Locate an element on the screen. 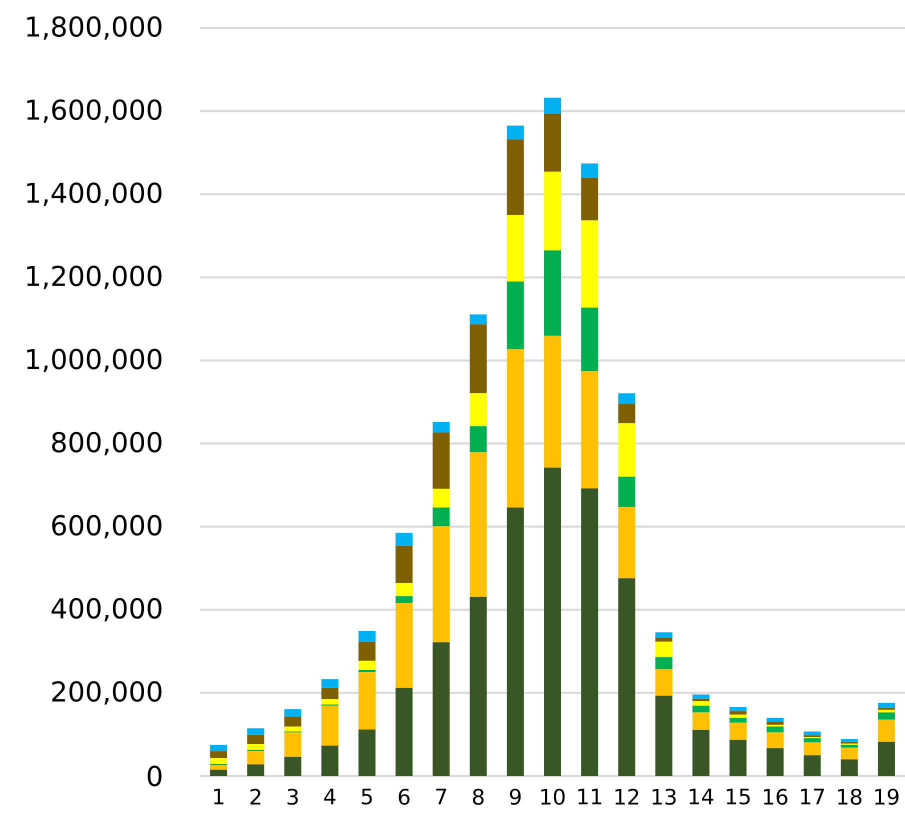  x-tick-label: 9 is located at coordinates (515, 796).